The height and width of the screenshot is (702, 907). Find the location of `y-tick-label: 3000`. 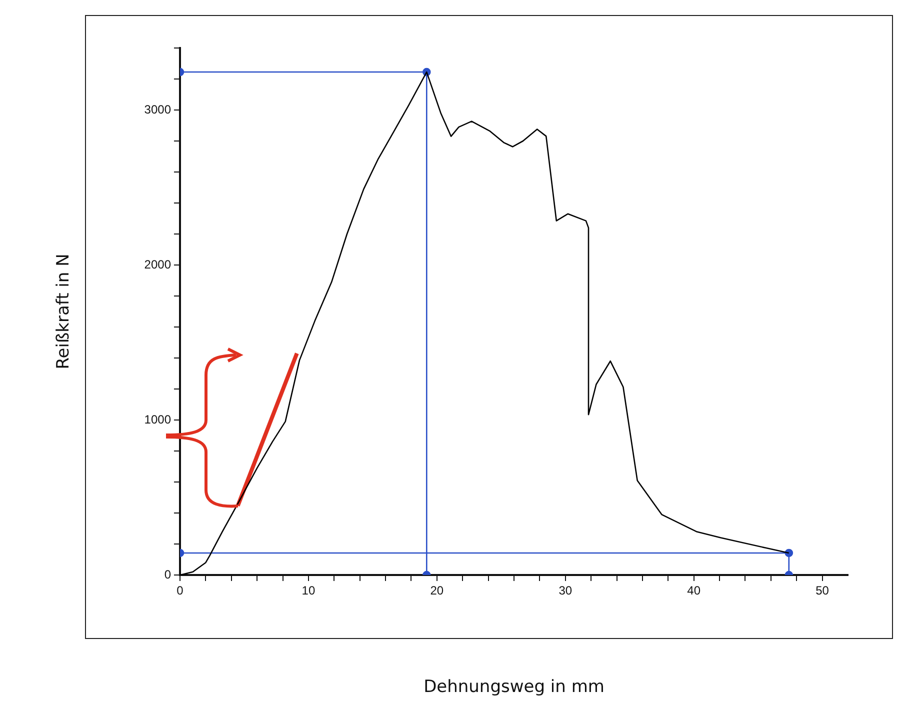

y-tick-label: 3000 is located at coordinates (158, 109).